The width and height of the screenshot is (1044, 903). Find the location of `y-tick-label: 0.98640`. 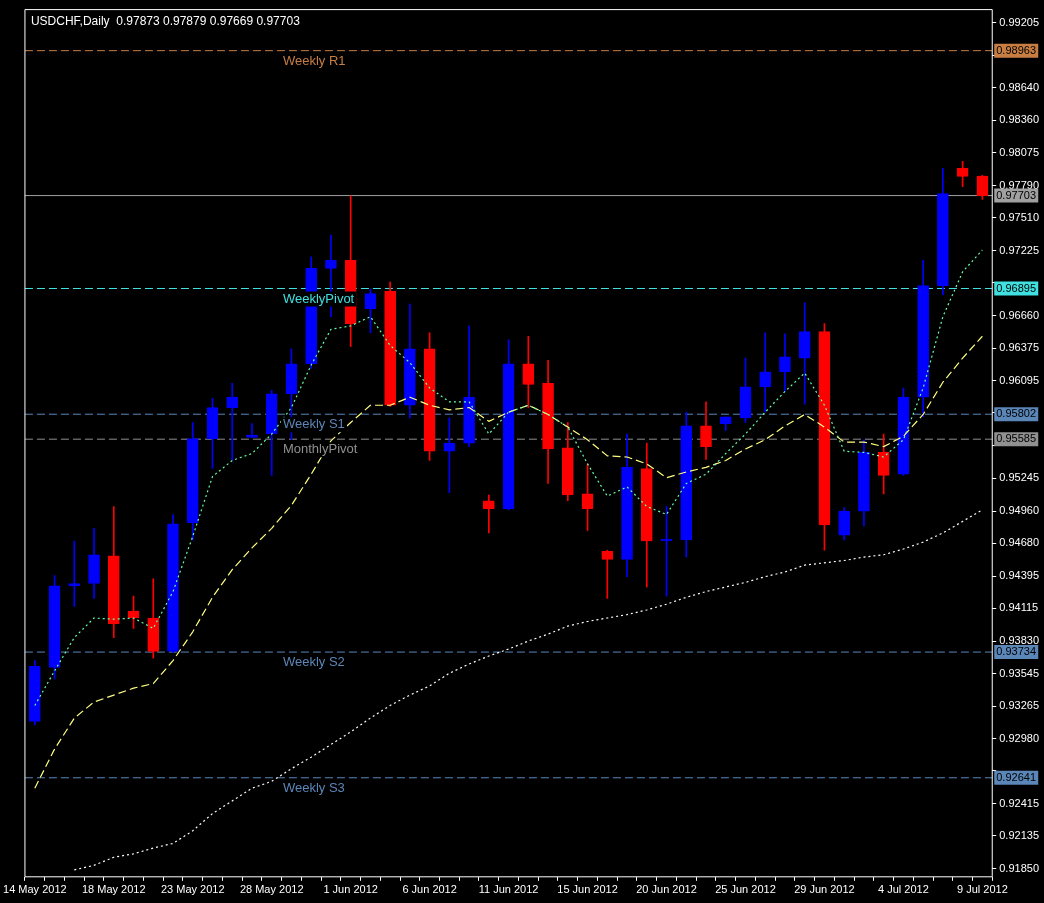

y-tick-label: 0.98640 is located at coordinates (1019, 86).